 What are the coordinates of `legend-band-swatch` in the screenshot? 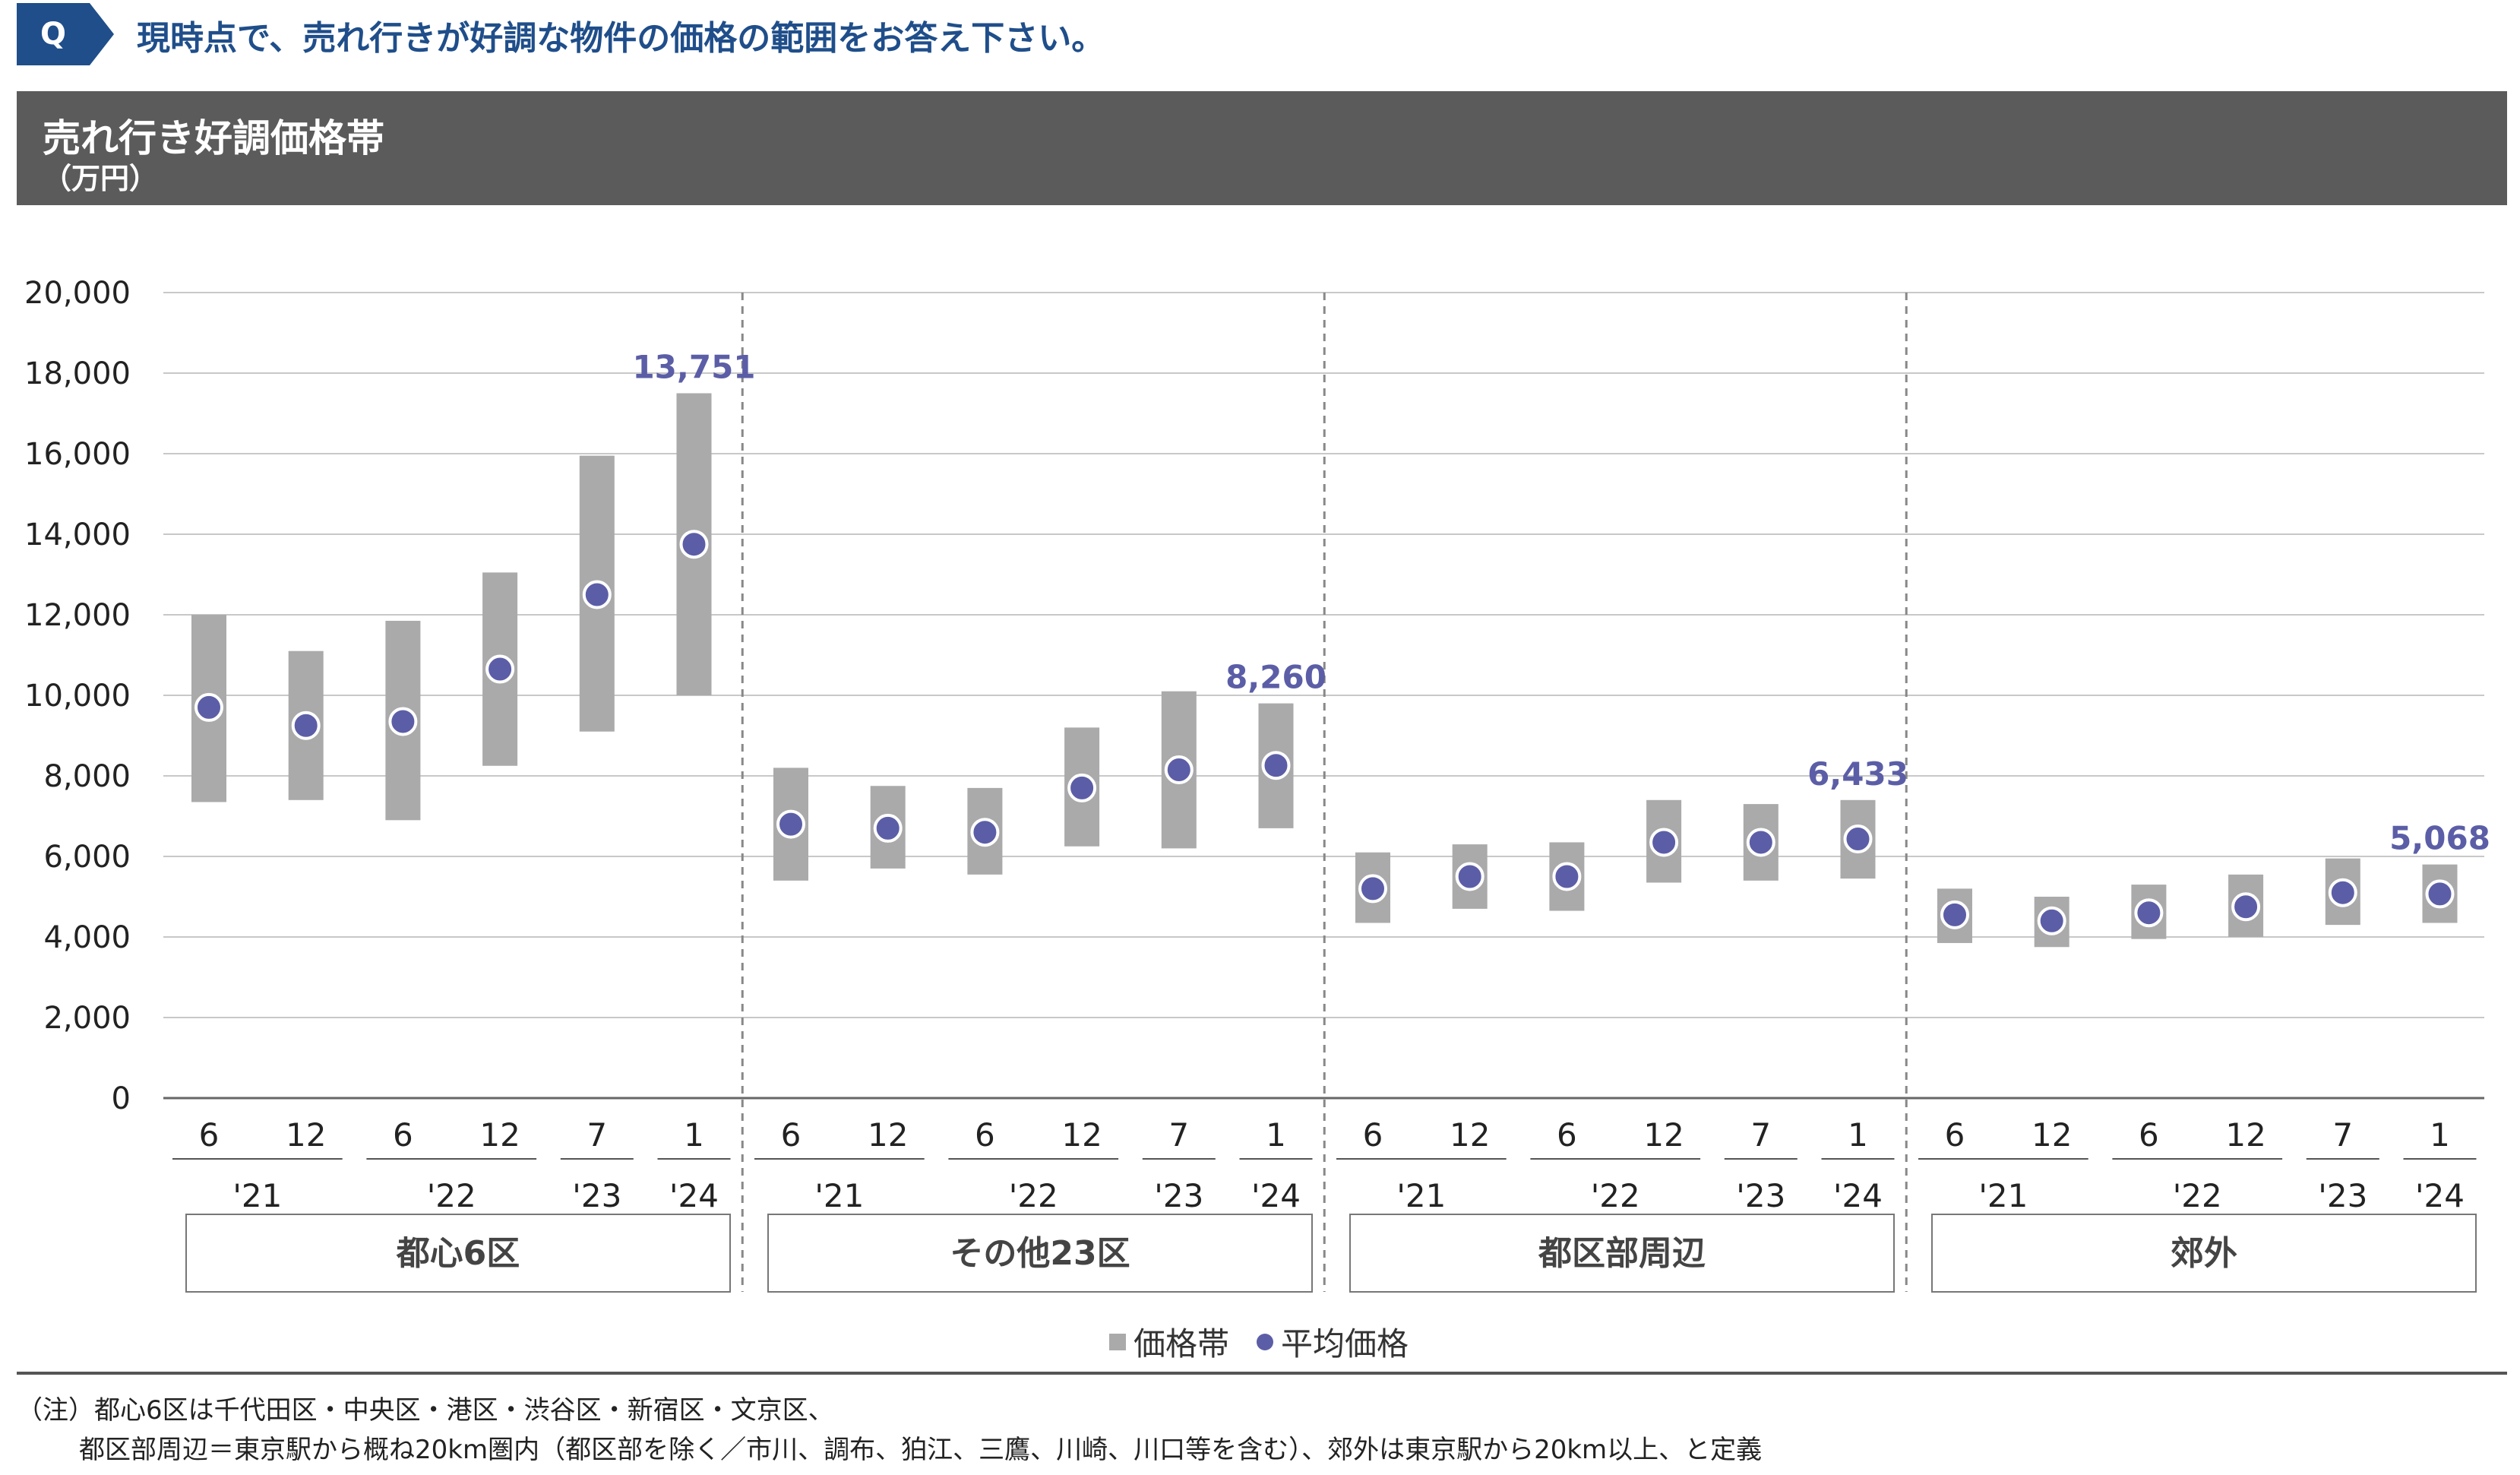 It's located at (1117, 1341).